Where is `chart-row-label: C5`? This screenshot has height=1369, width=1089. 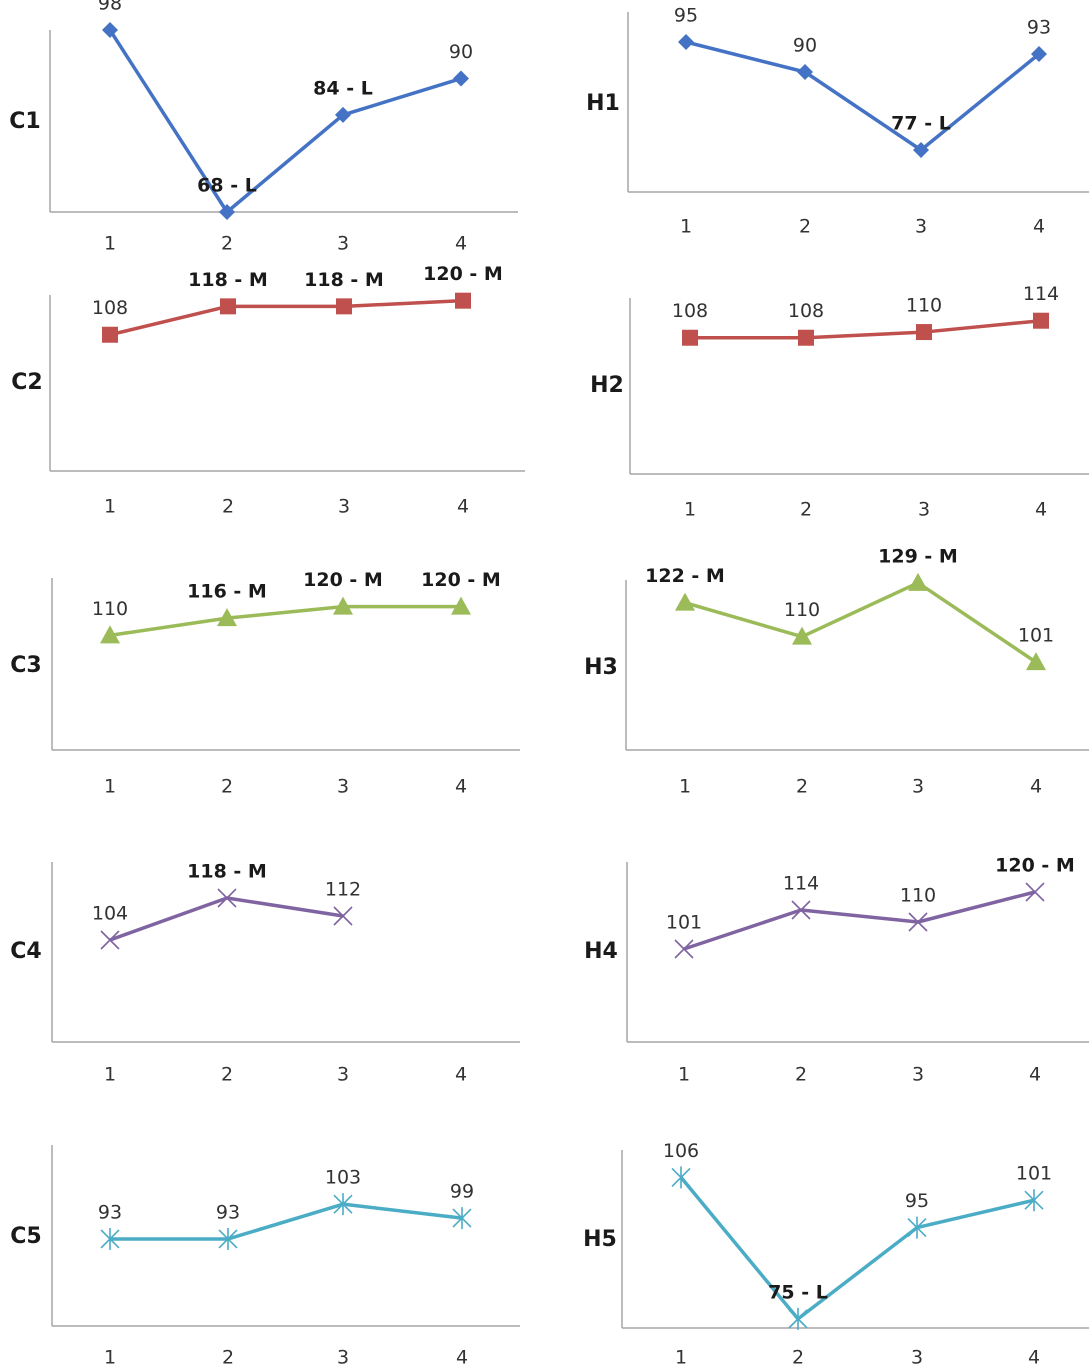 chart-row-label: C5 is located at coordinates (25, 1236).